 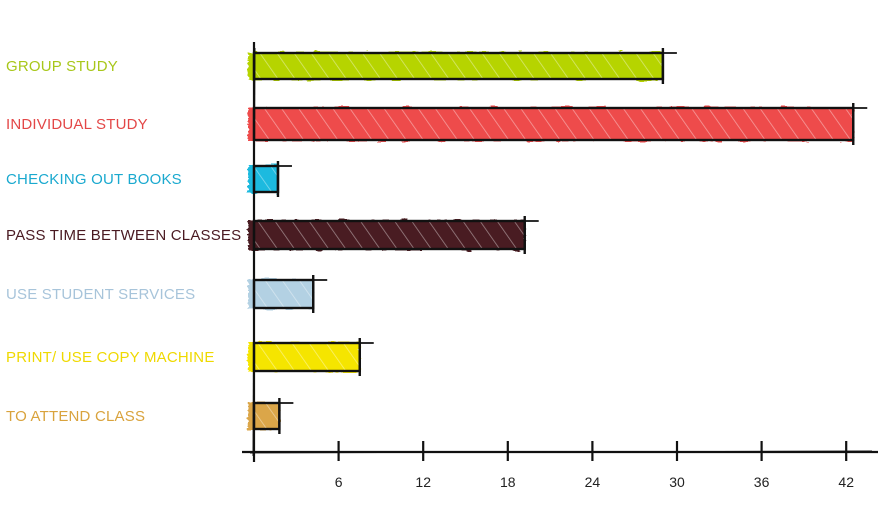 I want to click on x-tick-label: 36, so click(x=762, y=482).